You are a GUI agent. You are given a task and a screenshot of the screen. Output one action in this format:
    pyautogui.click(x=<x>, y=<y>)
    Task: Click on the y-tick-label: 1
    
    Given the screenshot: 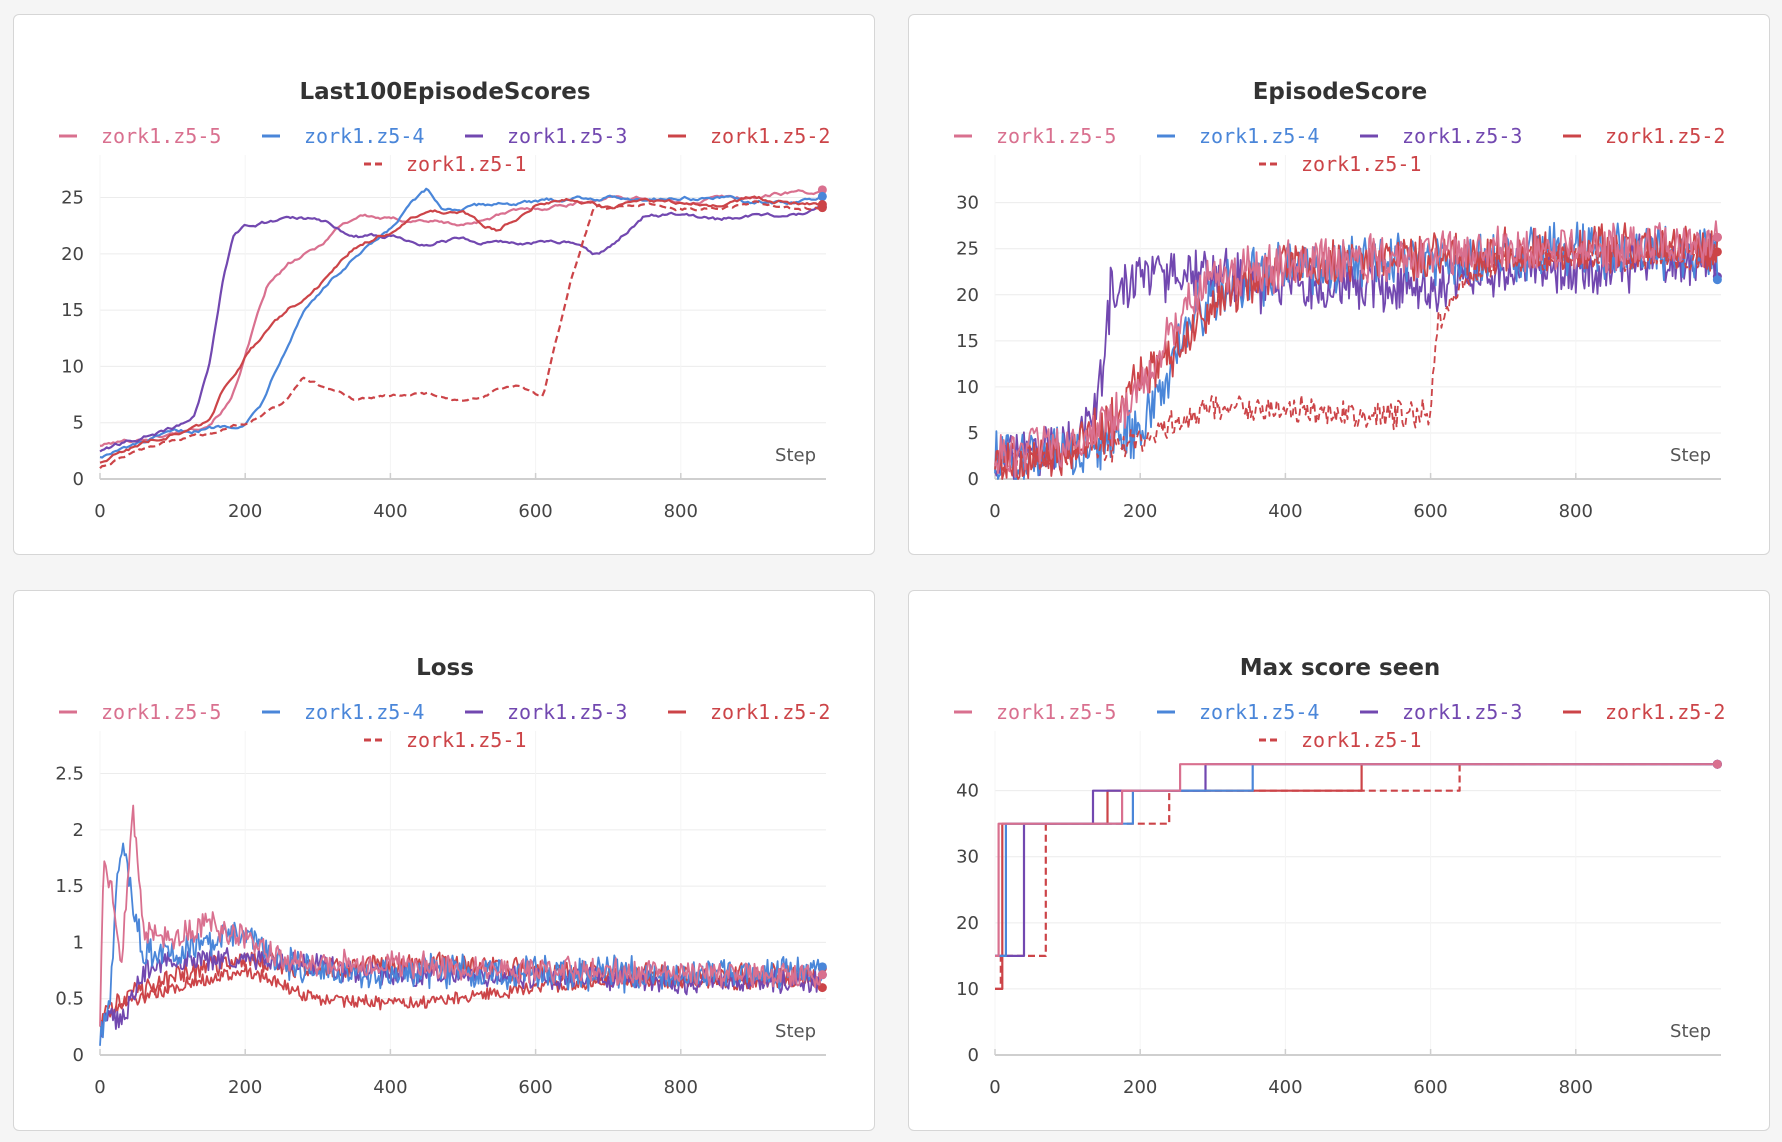 What is the action you would take?
    pyautogui.click(x=78, y=942)
    